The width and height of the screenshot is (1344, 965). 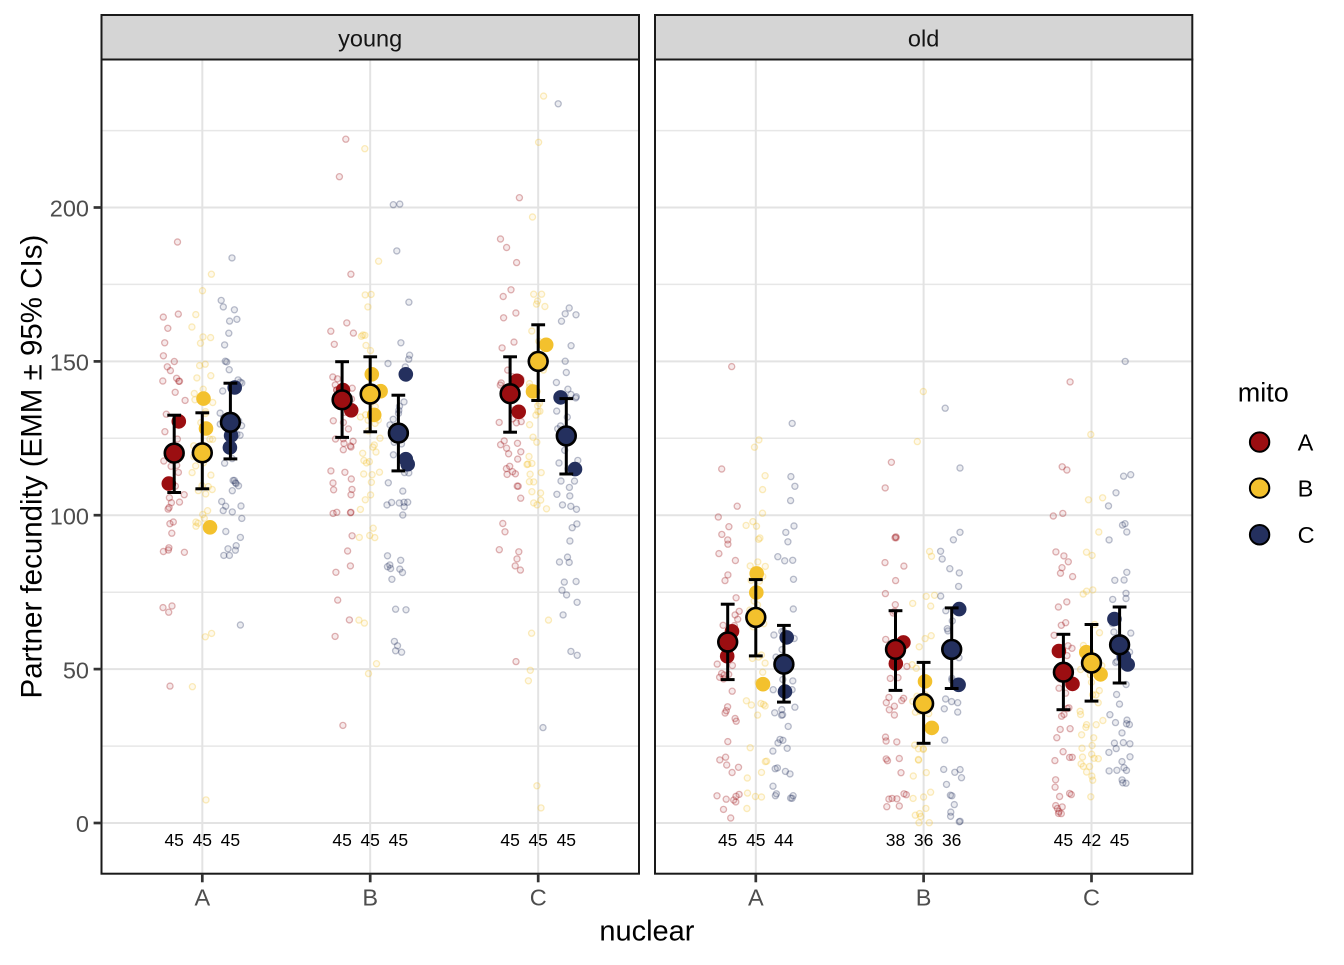 What do you see at coordinates (370, 38) in the screenshot?
I see `svg-text: young` at bounding box center [370, 38].